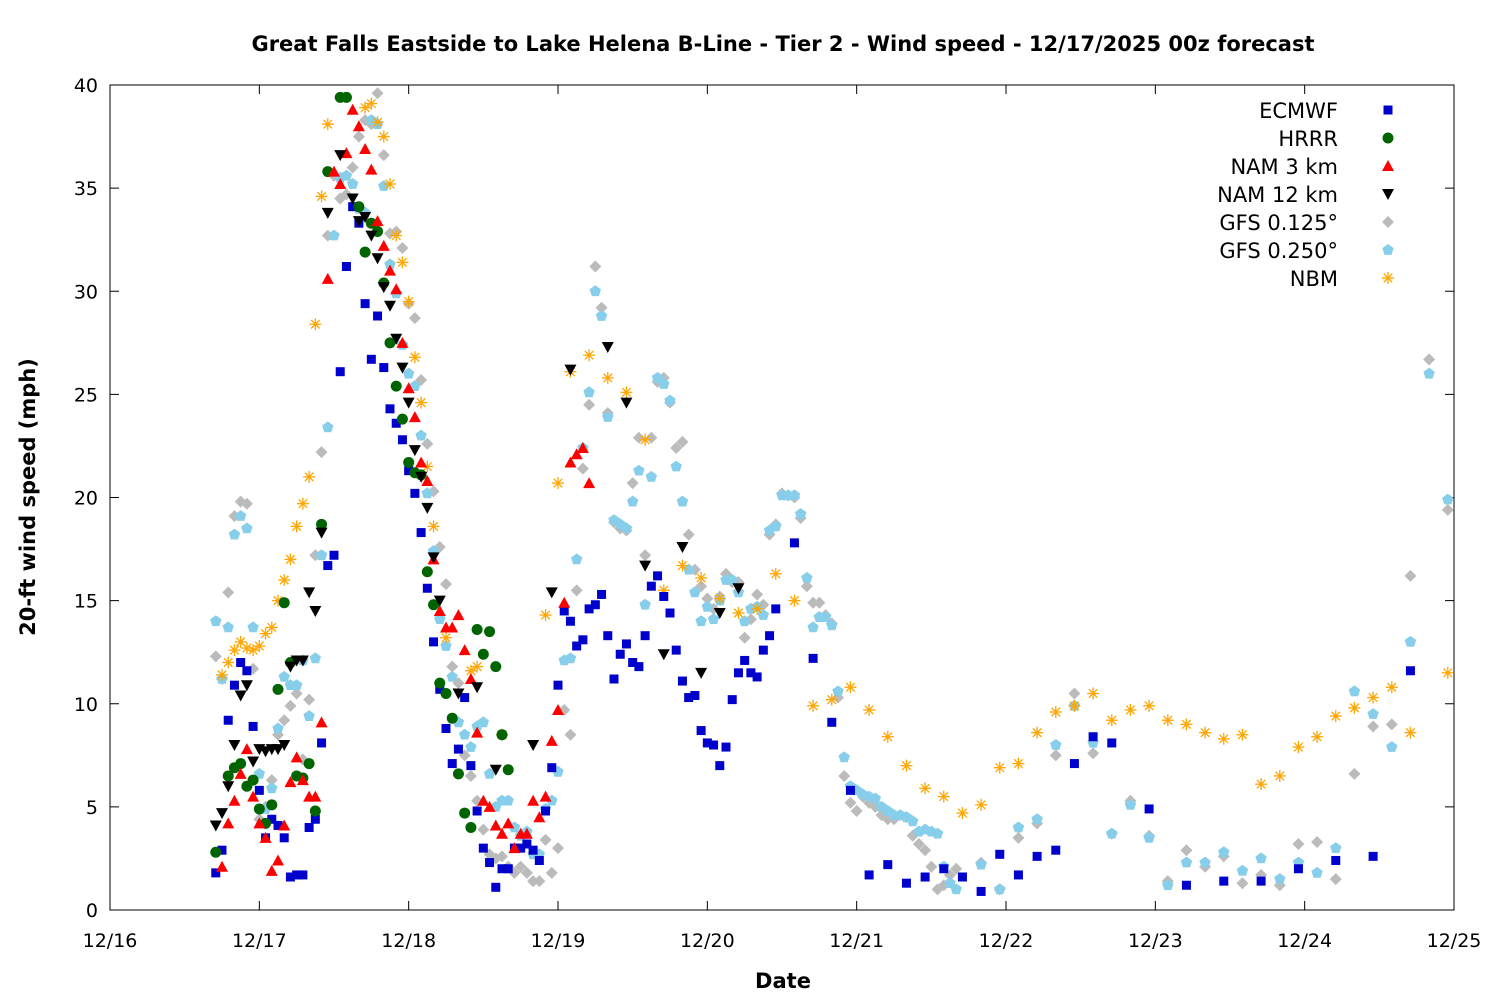  I want to click on x-tick-label: 12/24, so click(1304, 941).